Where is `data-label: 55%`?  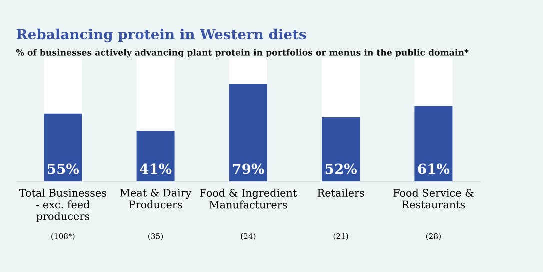
data-label: 55% is located at coordinates (64, 169).